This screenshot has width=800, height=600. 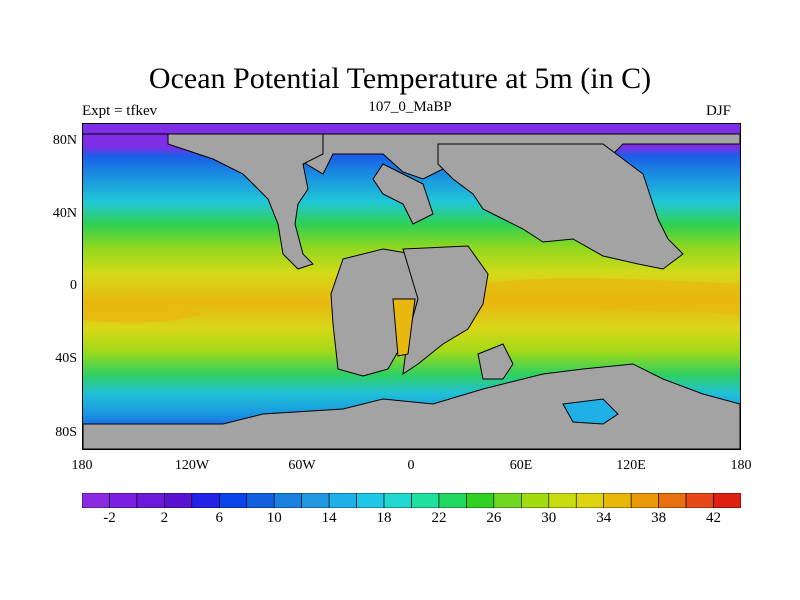 What do you see at coordinates (560, 206) in the screenshot?
I see `asia` at bounding box center [560, 206].